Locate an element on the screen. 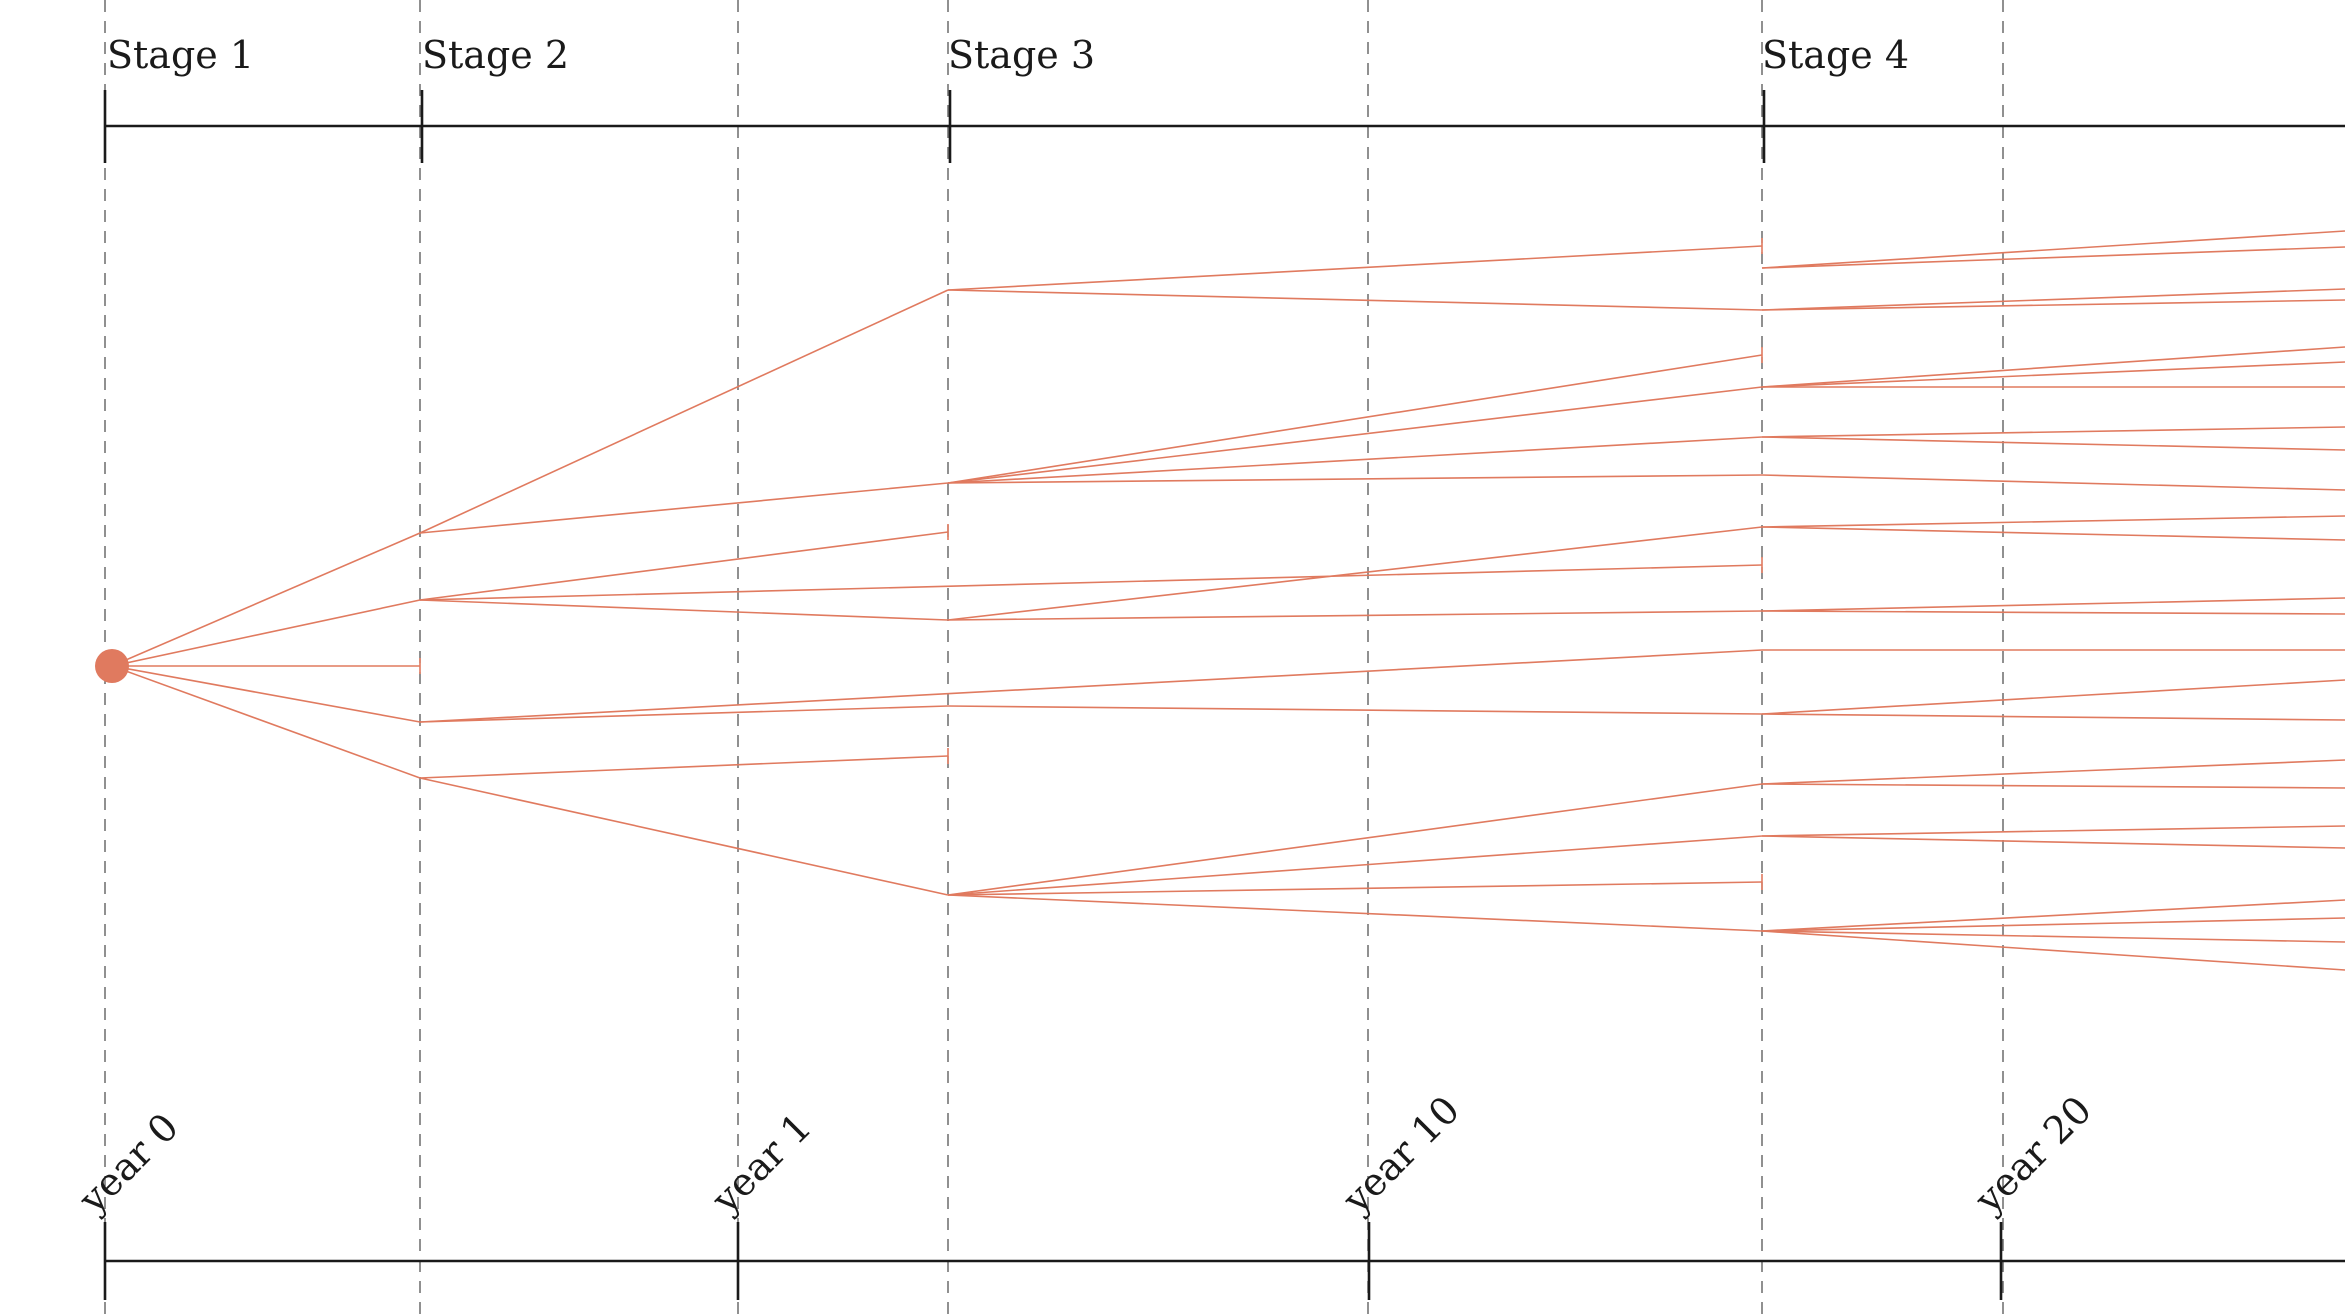 This screenshot has height=1316, width=2345. root-node is located at coordinates (112, 666).